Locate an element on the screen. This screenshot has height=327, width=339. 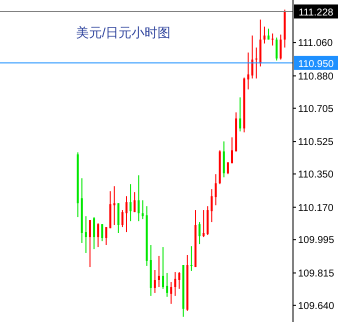
ref-line-label: 110.950 is located at coordinates (316, 64).